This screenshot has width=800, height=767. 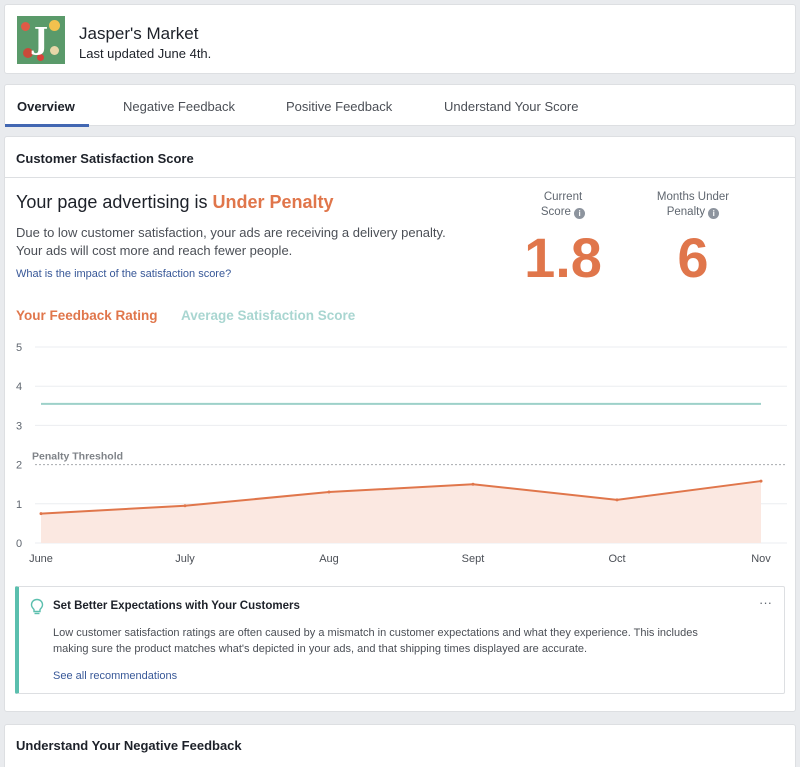 I want to click on penalty-status: Under Penalty, so click(x=273, y=202).